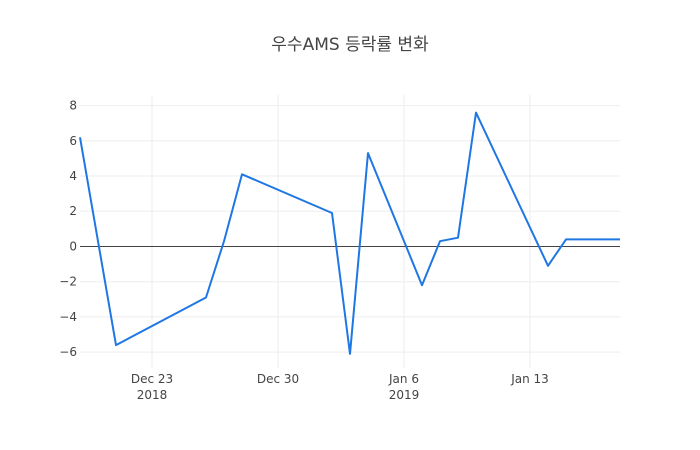 The image size is (700, 450). What do you see at coordinates (403, 379) in the screenshot?
I see `x-tick-label: Jan 6` at bounding box center [403, 379].